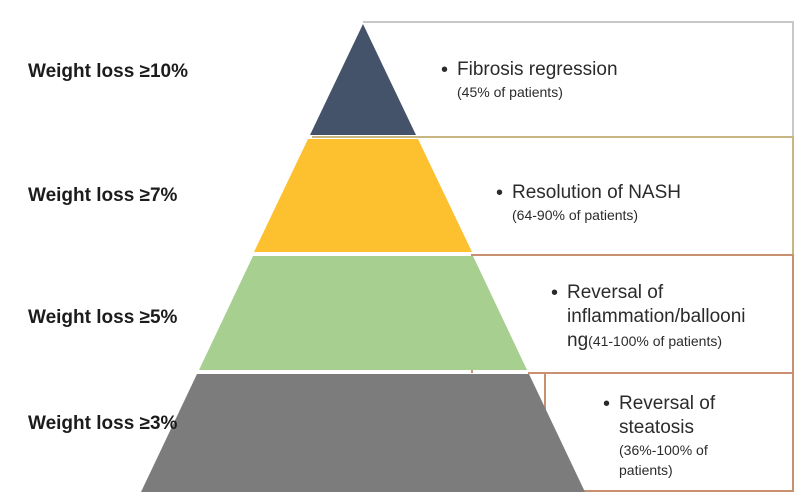 The height and width of the screenshot is (502, 806). What do you see at coordinates (663, 450) in the screenshot?
I see `annotation-detail-line1: (36%-100% of` at bounding box center [663, 450].